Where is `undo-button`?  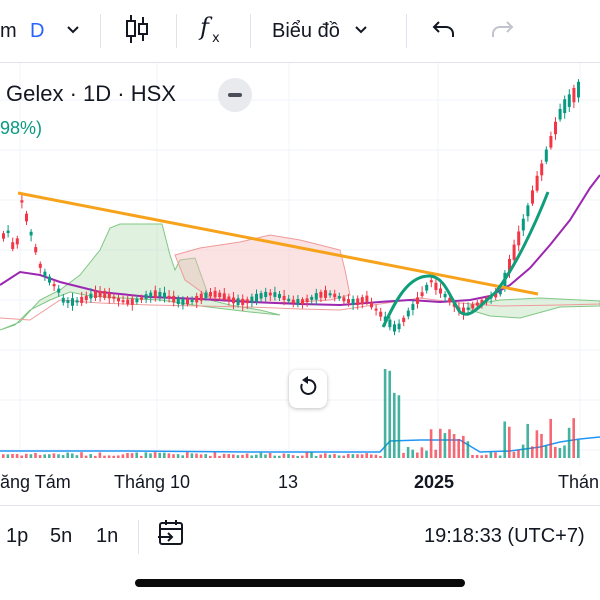
undo-button is located at coordinates (443, 31).